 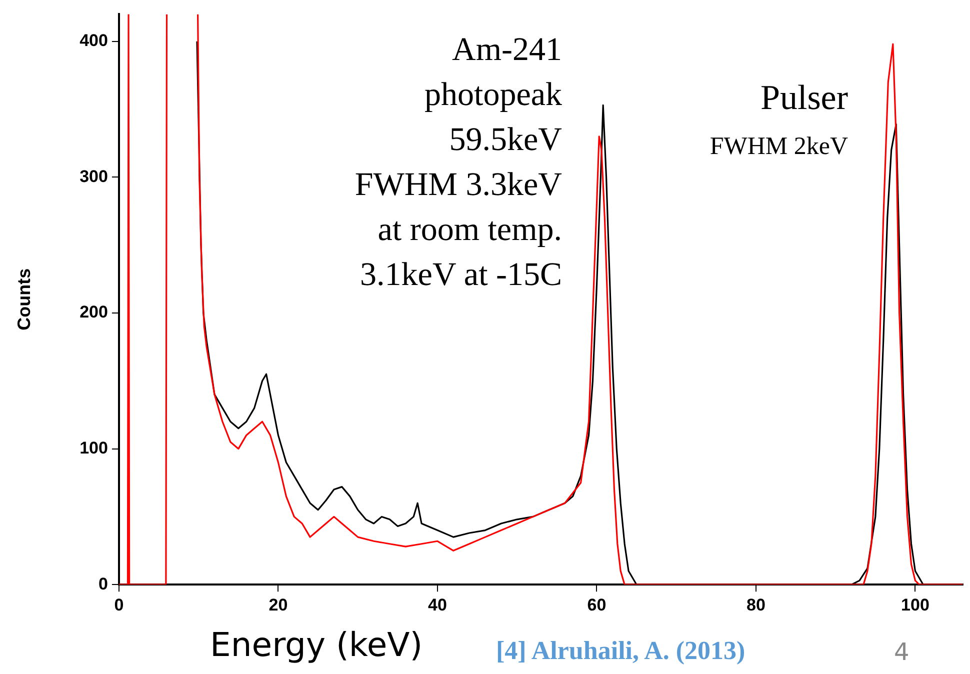 What do you see at coordinates (756, 604) in the screenshot?
I see `x-tick-label: 80` at bounding box center [756, 604].